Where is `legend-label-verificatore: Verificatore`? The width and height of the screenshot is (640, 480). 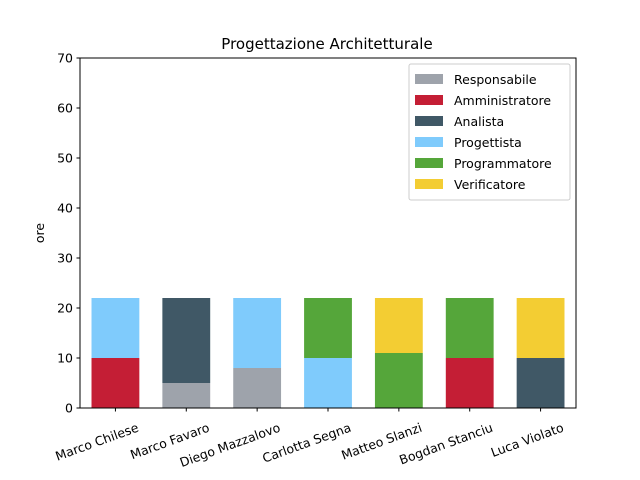 legend-label-verificatore: Verificatore is located at coordinates (490, 184).